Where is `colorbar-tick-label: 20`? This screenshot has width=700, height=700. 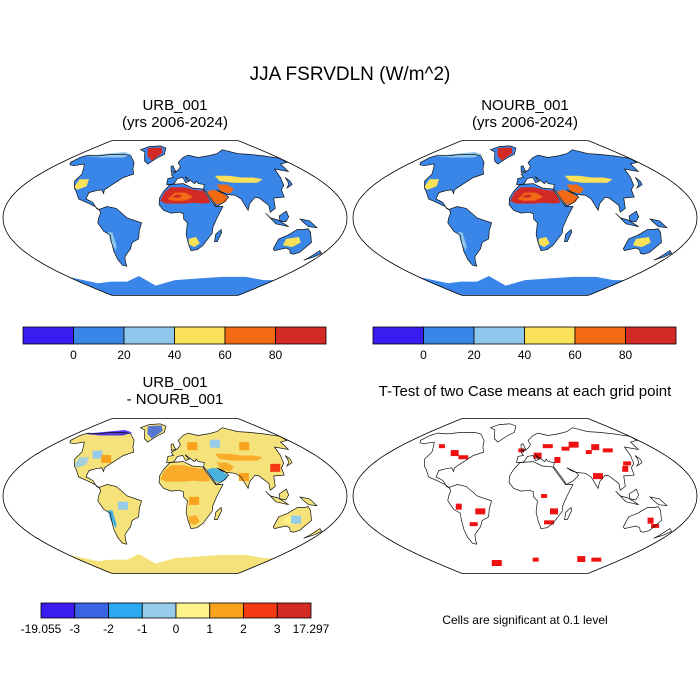 colorbar-tick-label: 20 is located at coordinates (474, 355).